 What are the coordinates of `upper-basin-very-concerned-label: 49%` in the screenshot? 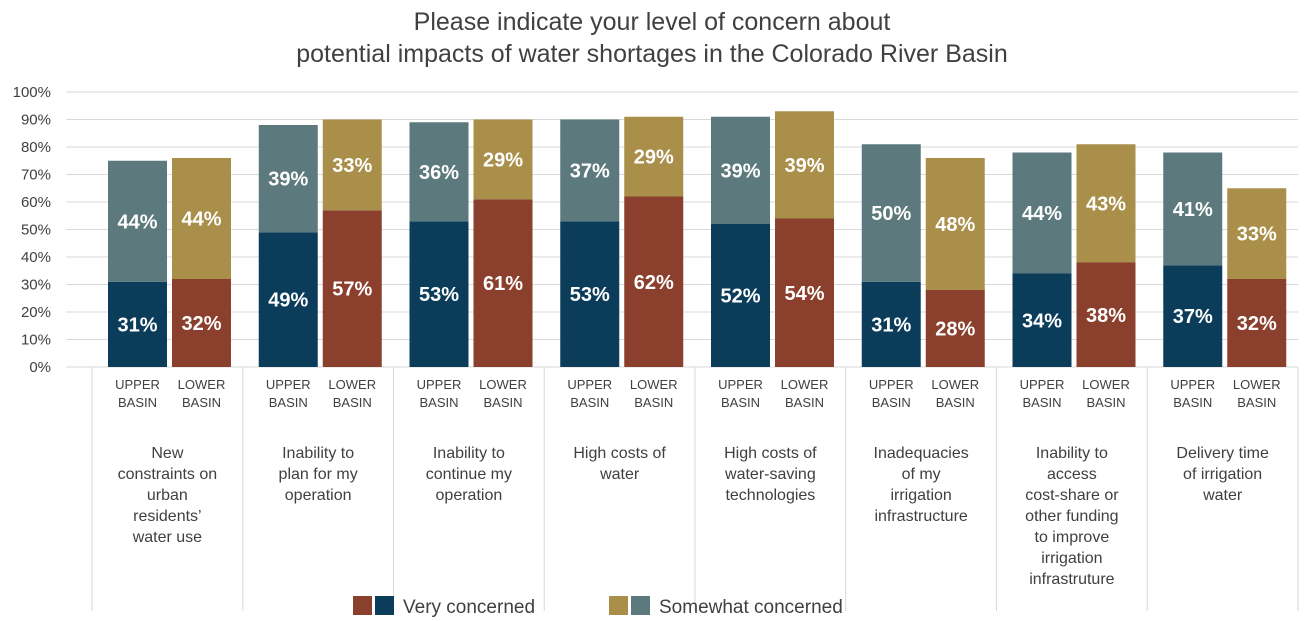 It's located at (288, 301).